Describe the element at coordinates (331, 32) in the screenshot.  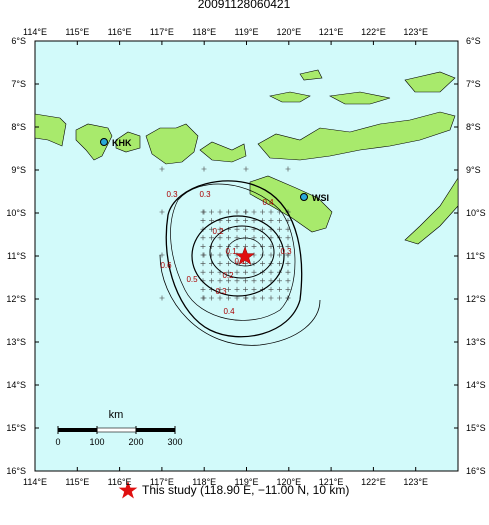
I see `lon-label: 121°E` at that location.